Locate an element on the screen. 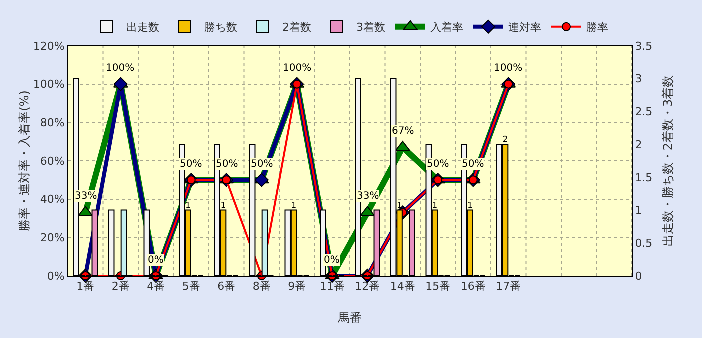 Image resolution: width=702 pixels, height=338 pixels. legend-label: 3着数 is located at coordinates (371, 27).